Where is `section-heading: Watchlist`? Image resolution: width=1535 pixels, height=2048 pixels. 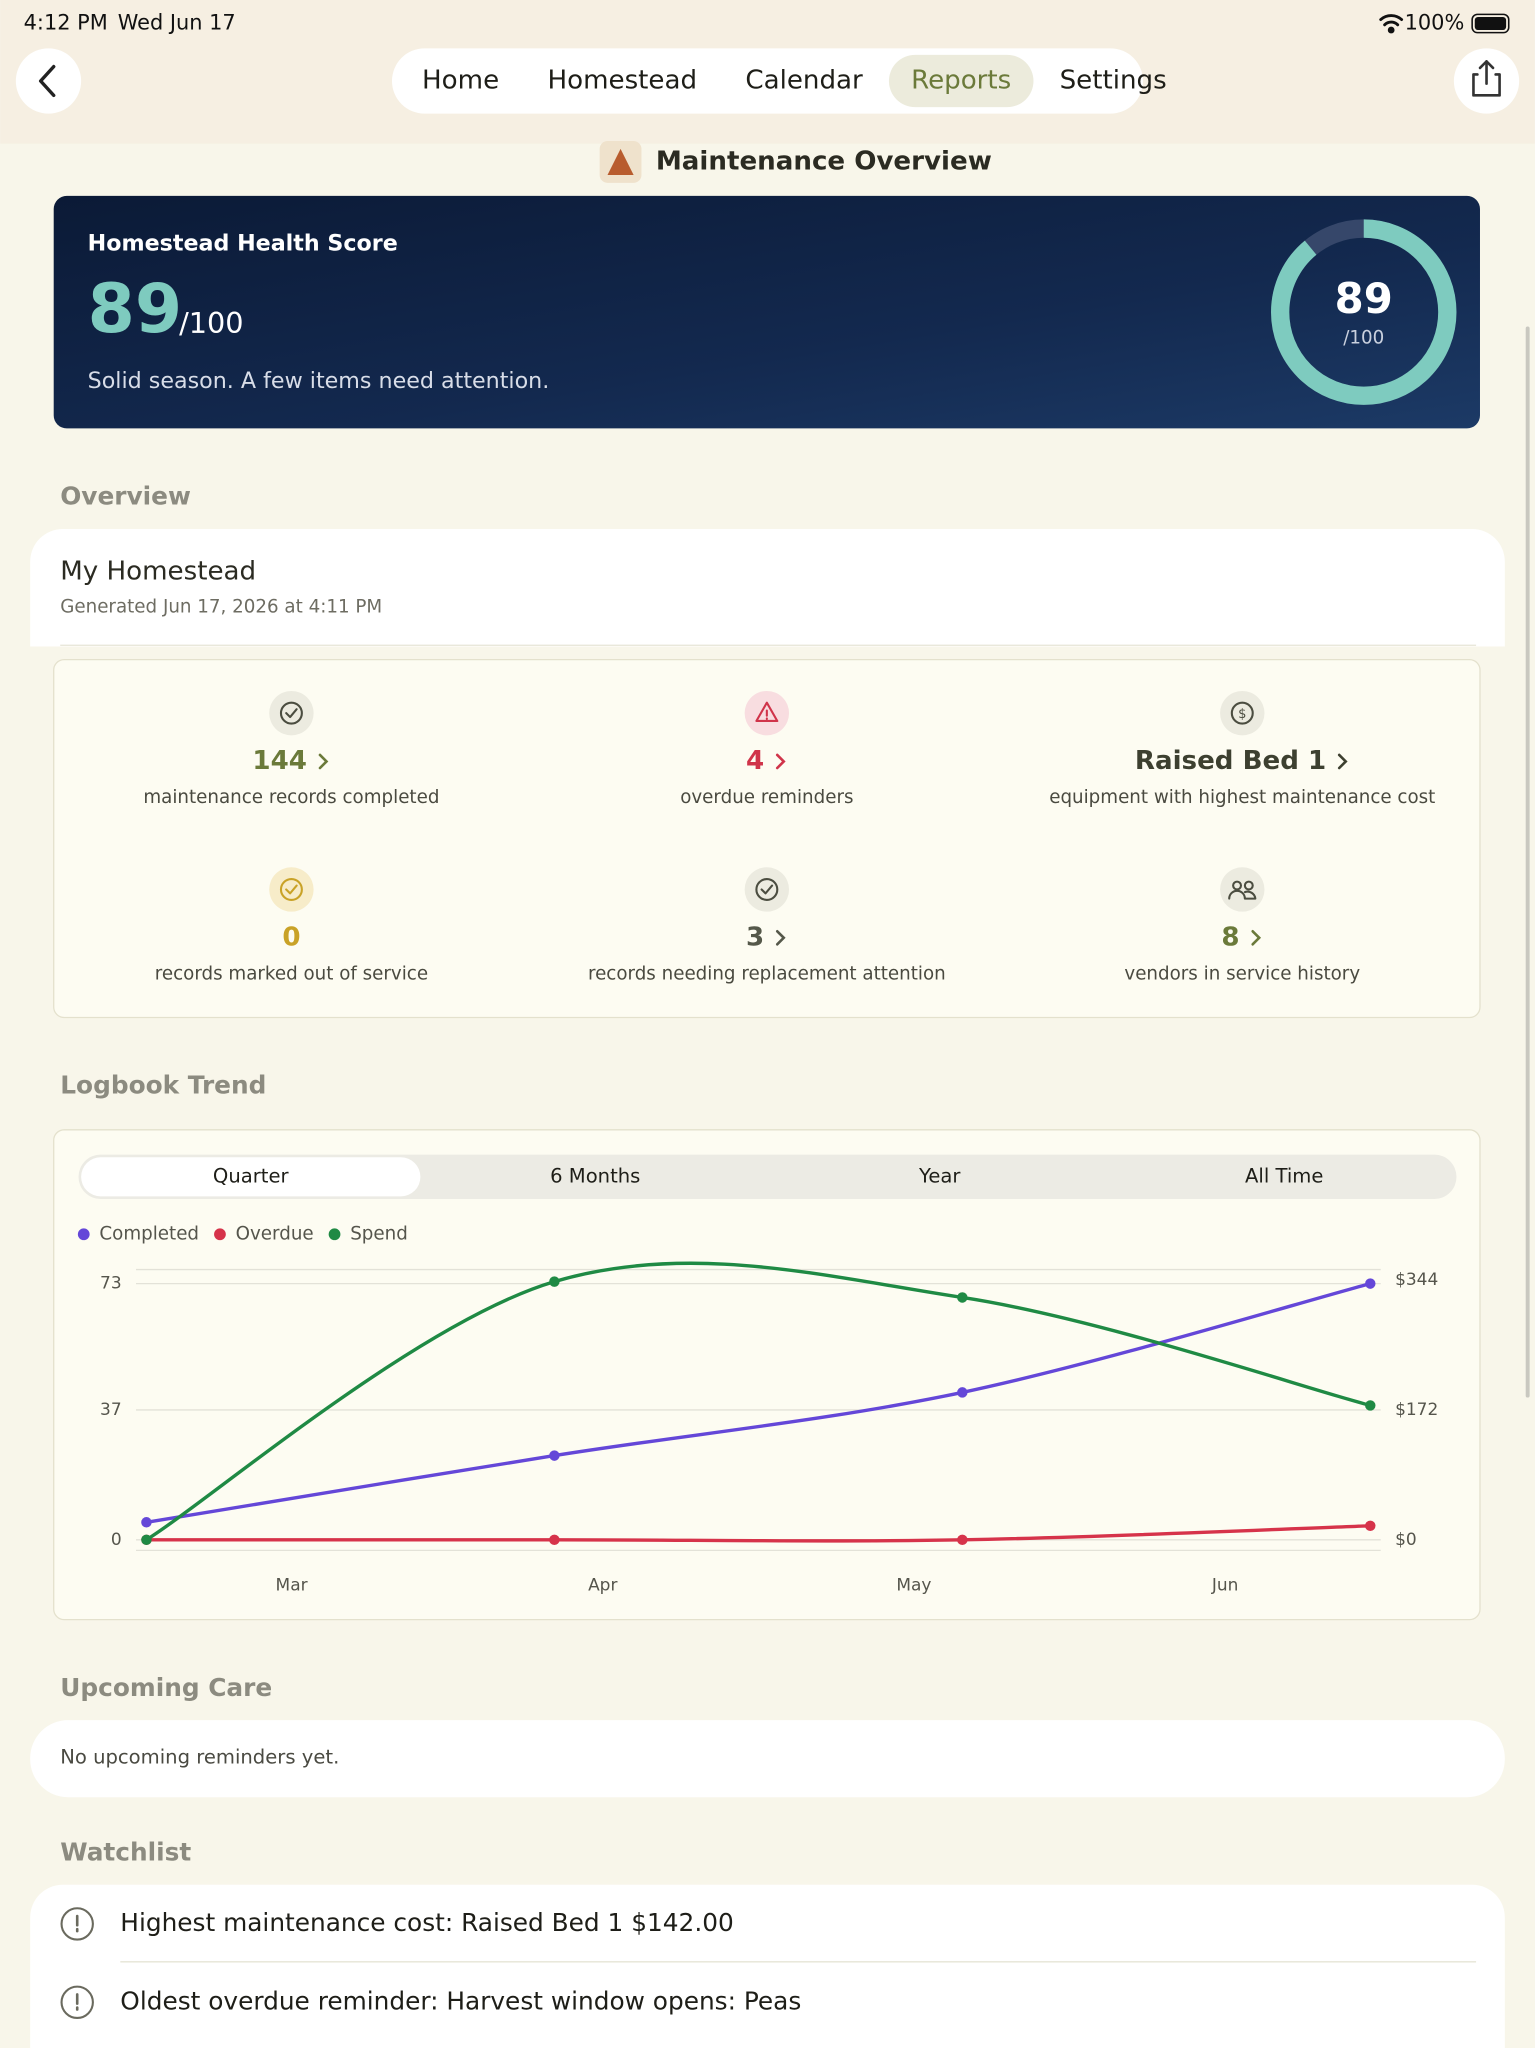 section-heading: Watchlist is located at coordinates (125, 1851).